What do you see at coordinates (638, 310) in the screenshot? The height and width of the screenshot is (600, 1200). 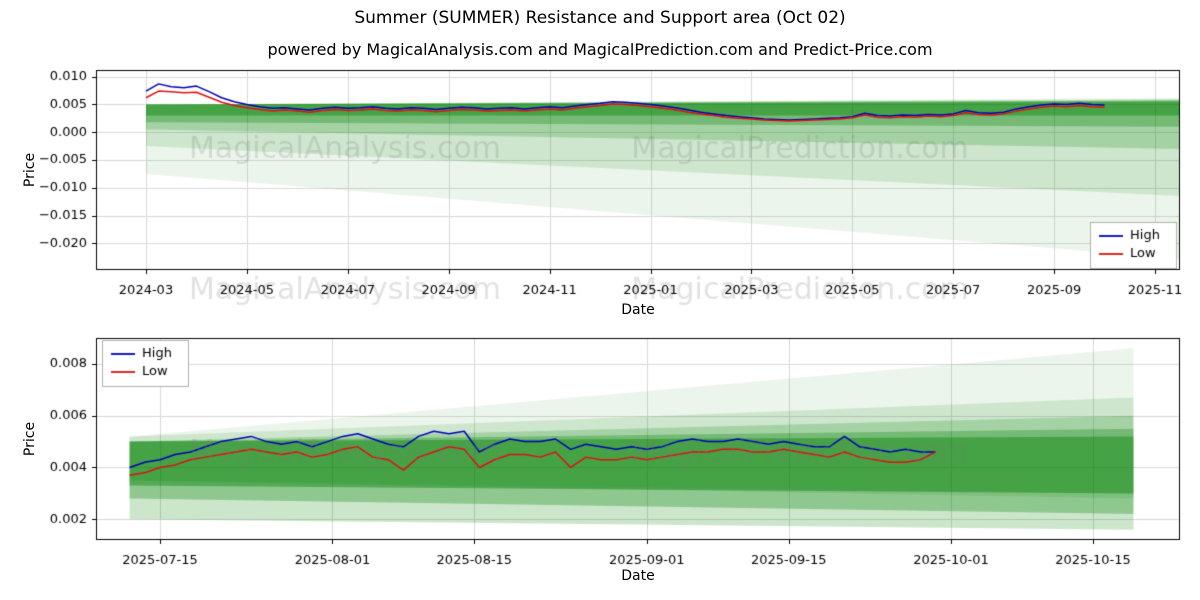 I see `top-chart-xlabel: Date` at bounding box center [638, 310].